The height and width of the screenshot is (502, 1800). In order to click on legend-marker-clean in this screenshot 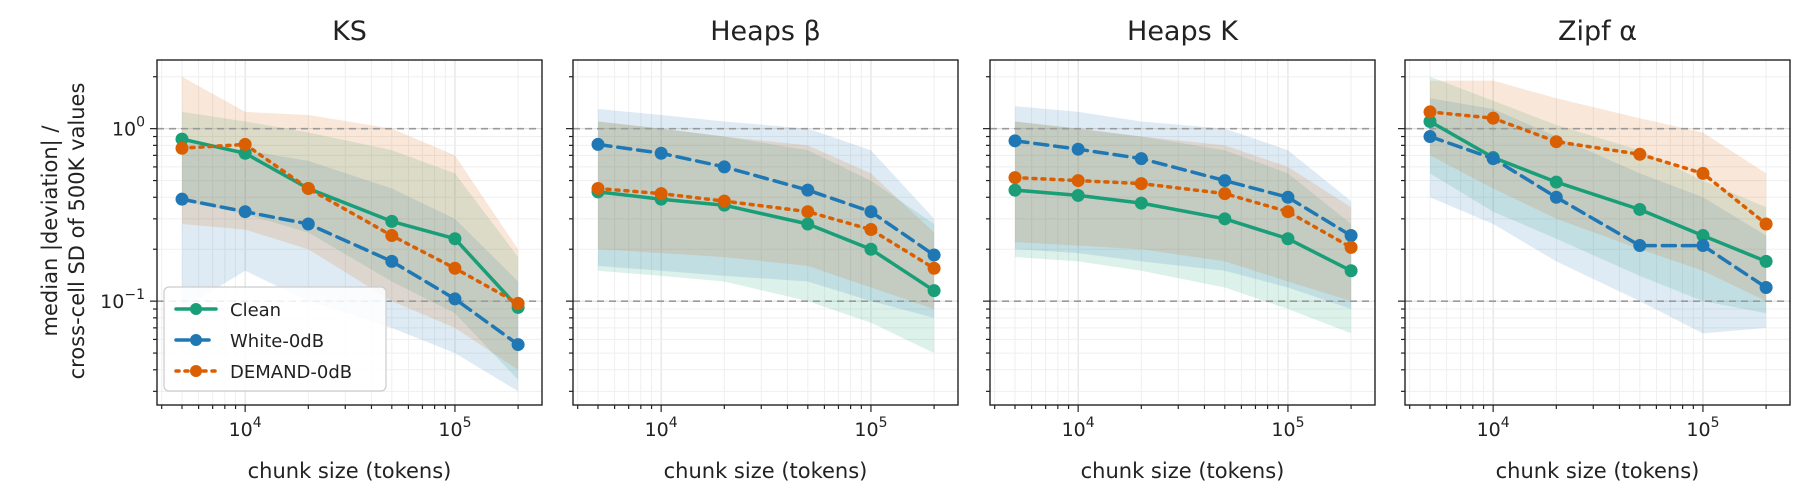, I will do `click(196, 309)`.